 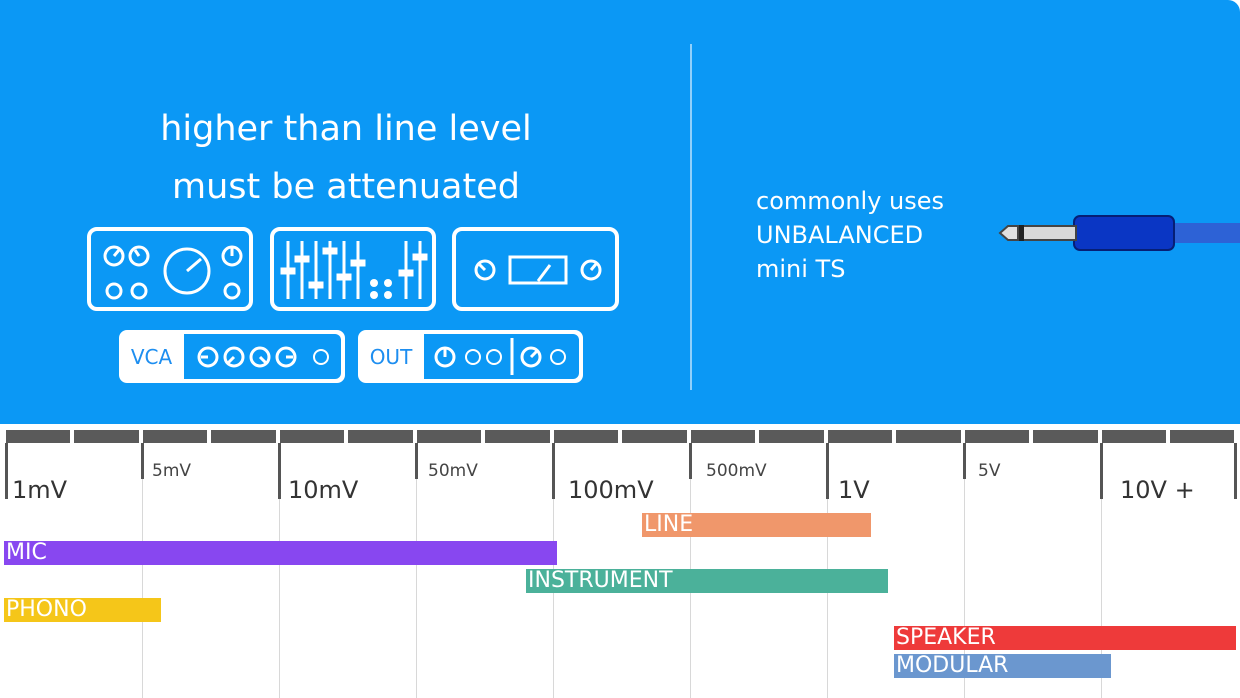 I want to click on tick-label: 500mV, so click(x=736, y=471).